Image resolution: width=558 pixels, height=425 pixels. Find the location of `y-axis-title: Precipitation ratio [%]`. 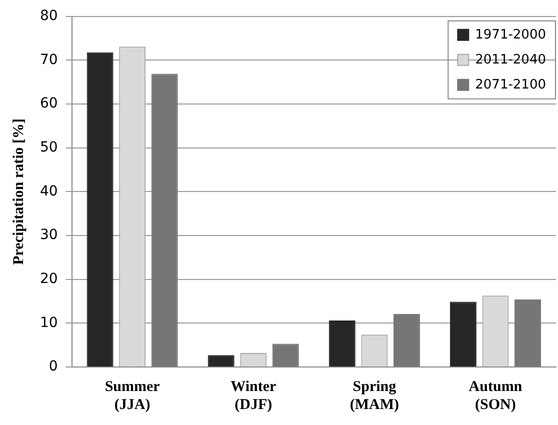

y-axis-title: Precipitation ratio [%] is located at coordinates (18, 191).